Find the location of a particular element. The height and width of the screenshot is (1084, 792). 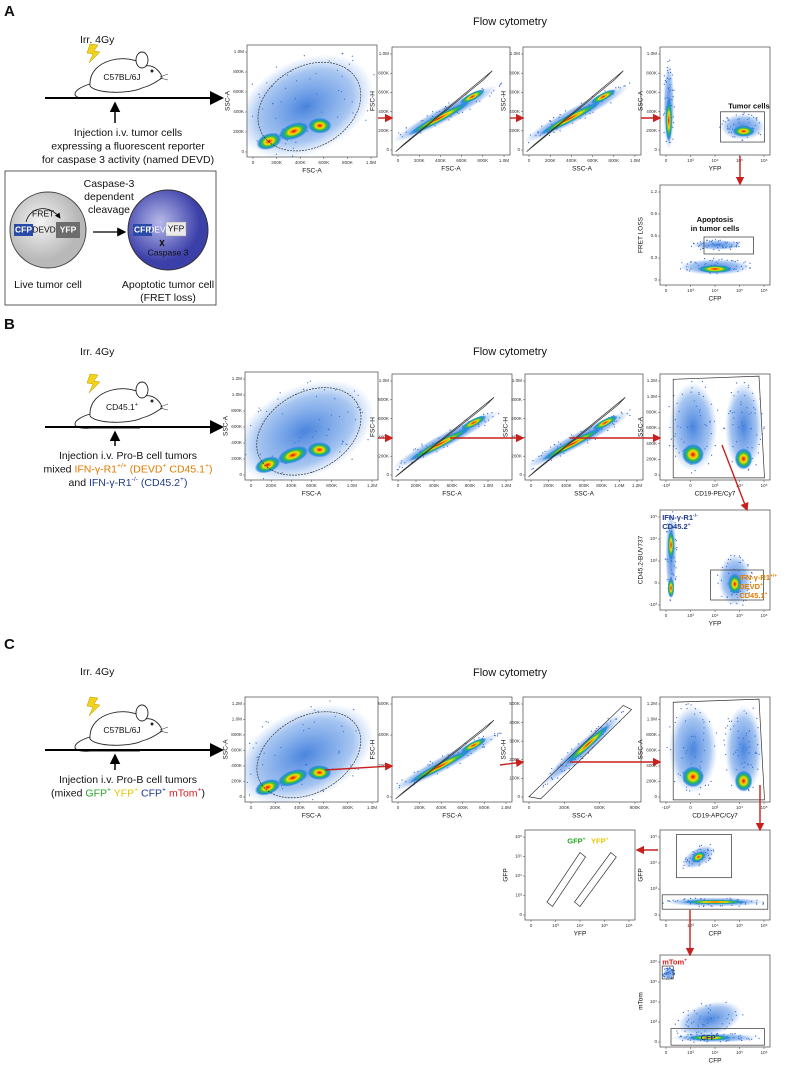

injection-text: Injection i.v. tumor cells is located at coordinates (128, 133).